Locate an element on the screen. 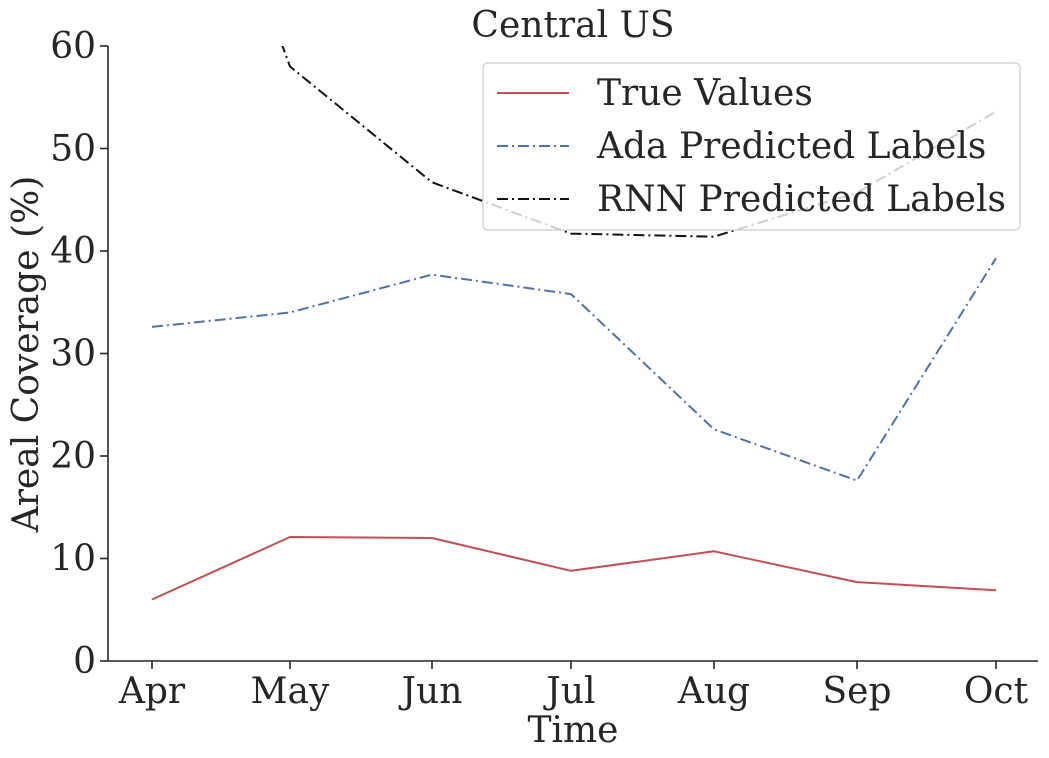 The width and height of the screenshot is (1049, 758). x-tick-label: May is located at coordinates (290, 691).